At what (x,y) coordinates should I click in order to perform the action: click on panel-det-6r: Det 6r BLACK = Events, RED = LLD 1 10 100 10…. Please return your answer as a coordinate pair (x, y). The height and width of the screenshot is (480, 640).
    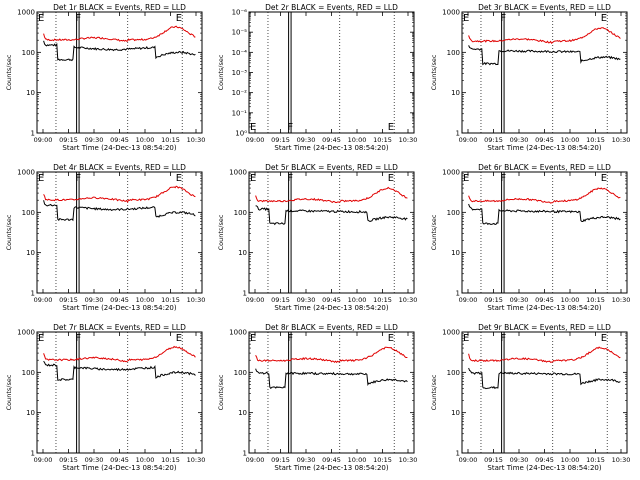
    Looking at the image, I should click on (530, 237).